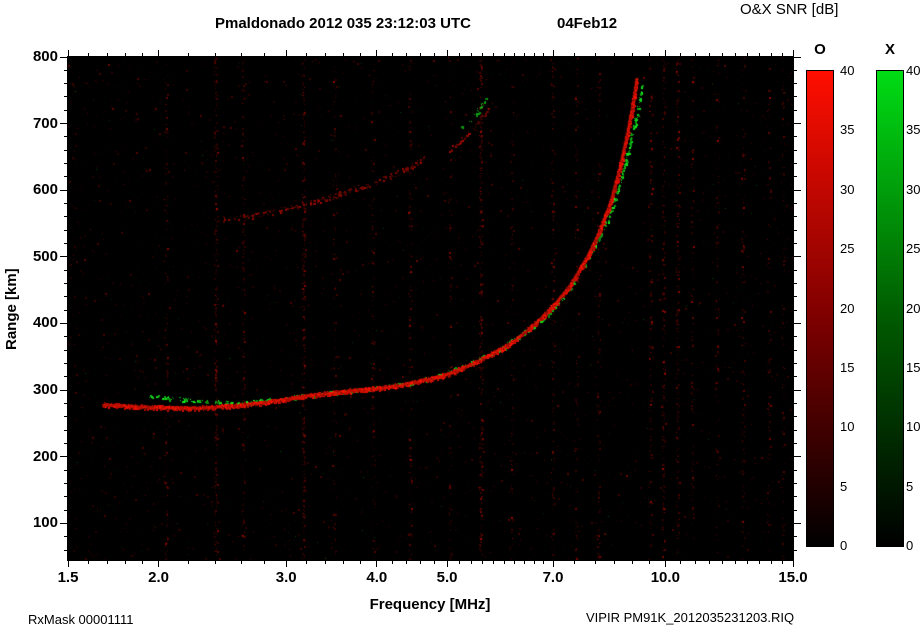 Image resolution: width=922 pixels, height=636 pixels. Describe the element at coordinates (913, 130) in the screenshot. I see `x-colorbar-tick-label: 35` at that location.